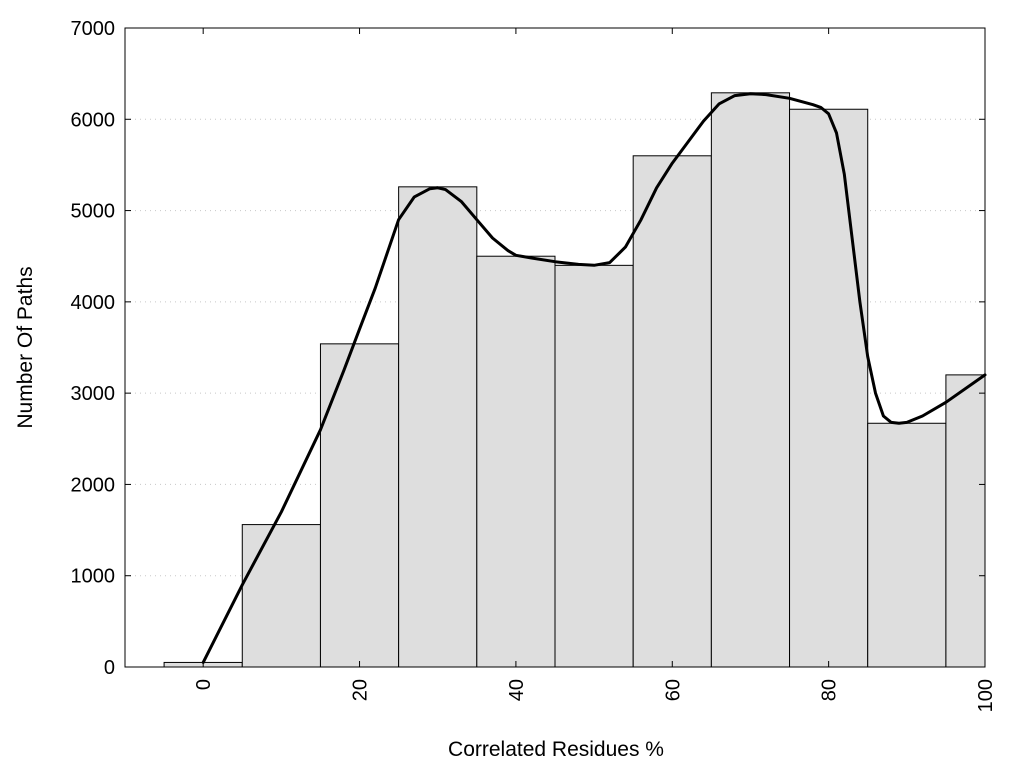 This screenshot has width=1024, height=768. I want to click on y-tick-label: 1000, so click(93, 577).